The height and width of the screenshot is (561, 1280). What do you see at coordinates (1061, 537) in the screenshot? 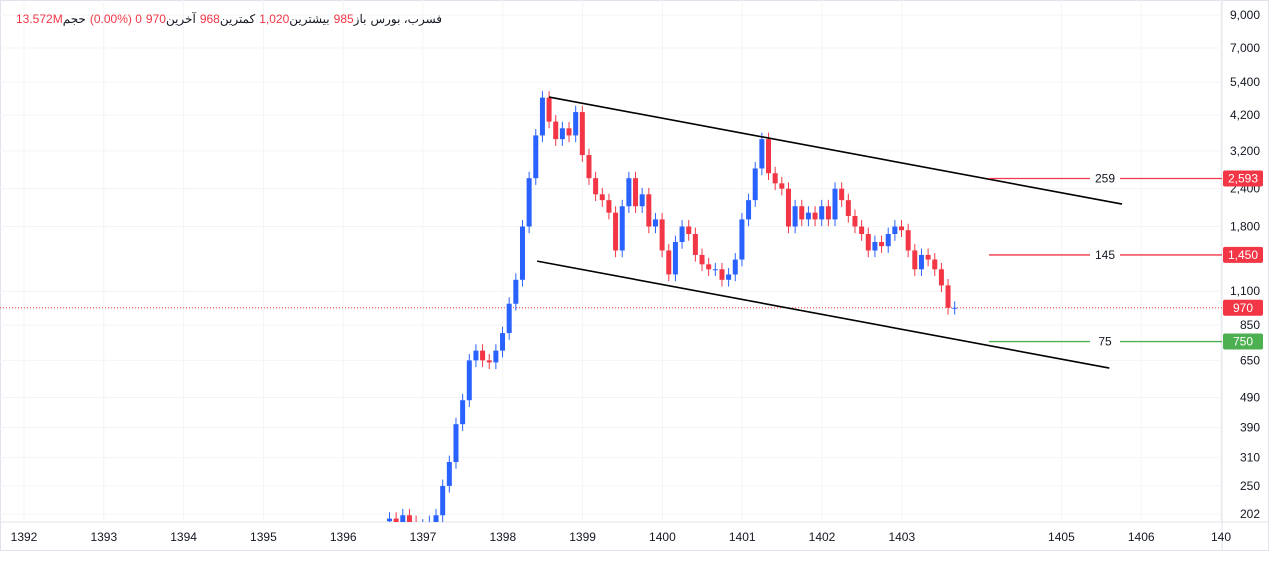
I see `x-tick-label: 1405` at bounding box center [1061, 537].